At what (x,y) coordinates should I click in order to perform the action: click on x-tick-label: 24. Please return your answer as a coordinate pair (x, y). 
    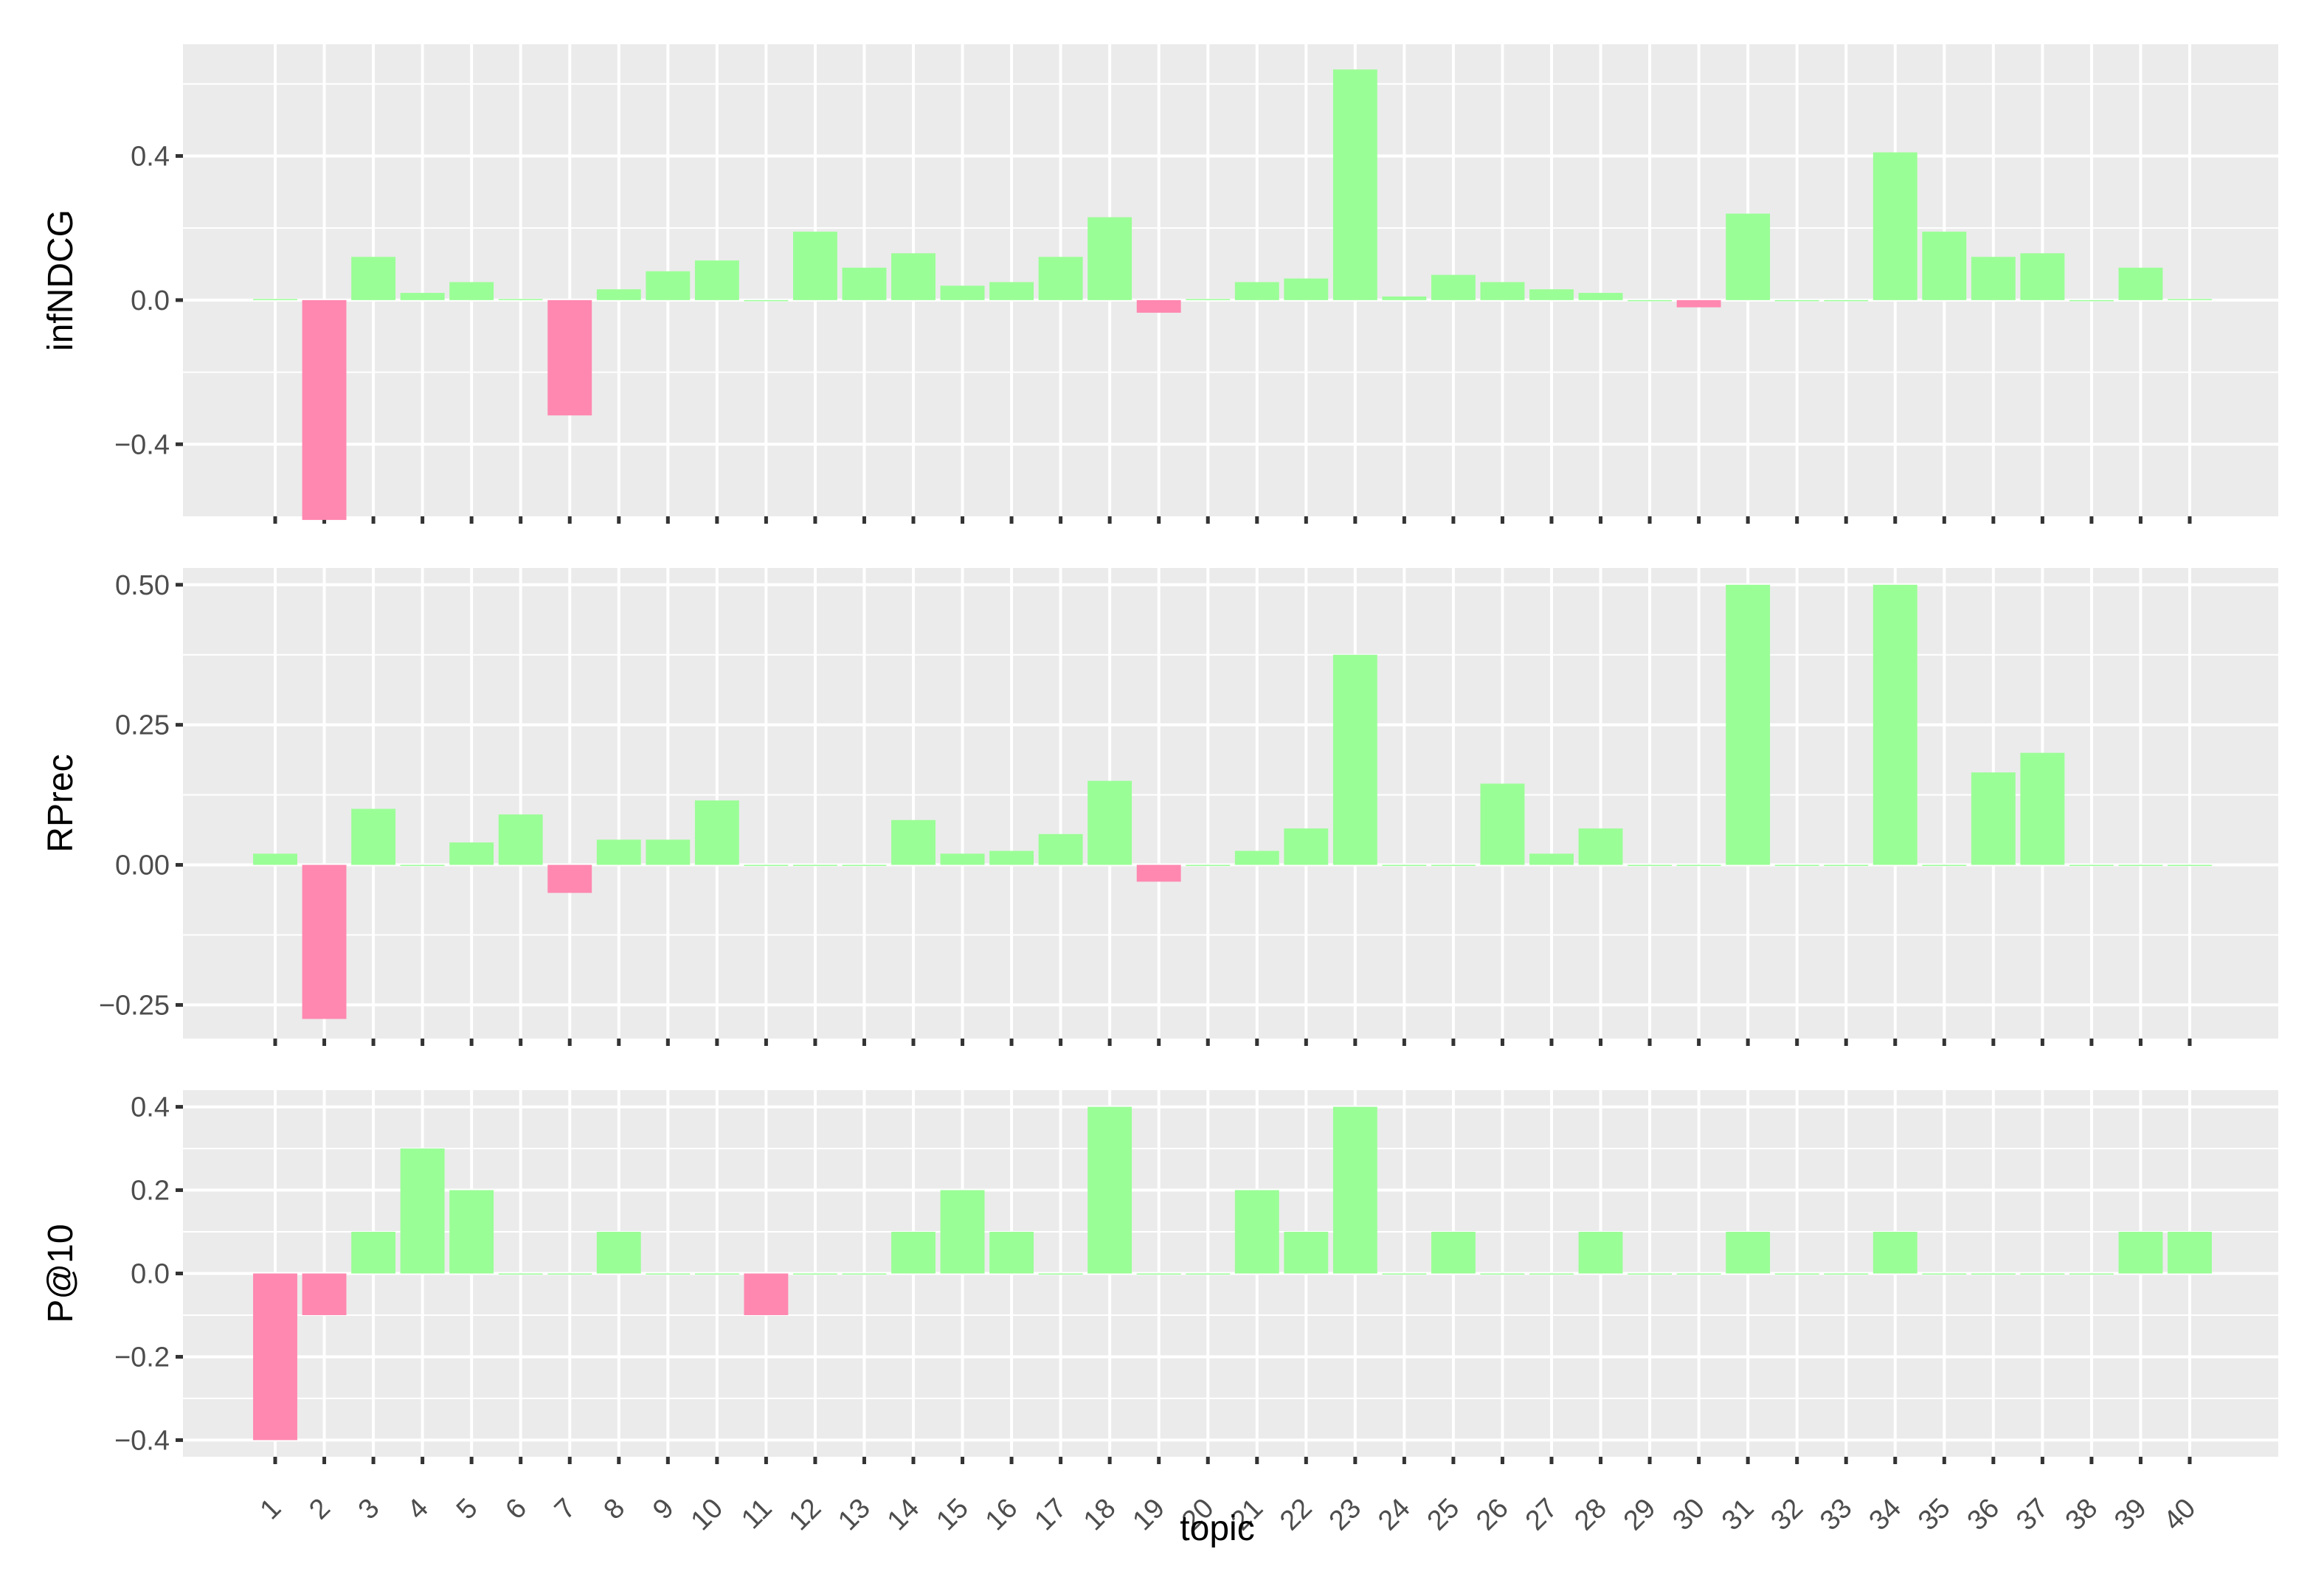
    Looking at the image, I should click on (1394, 1515).